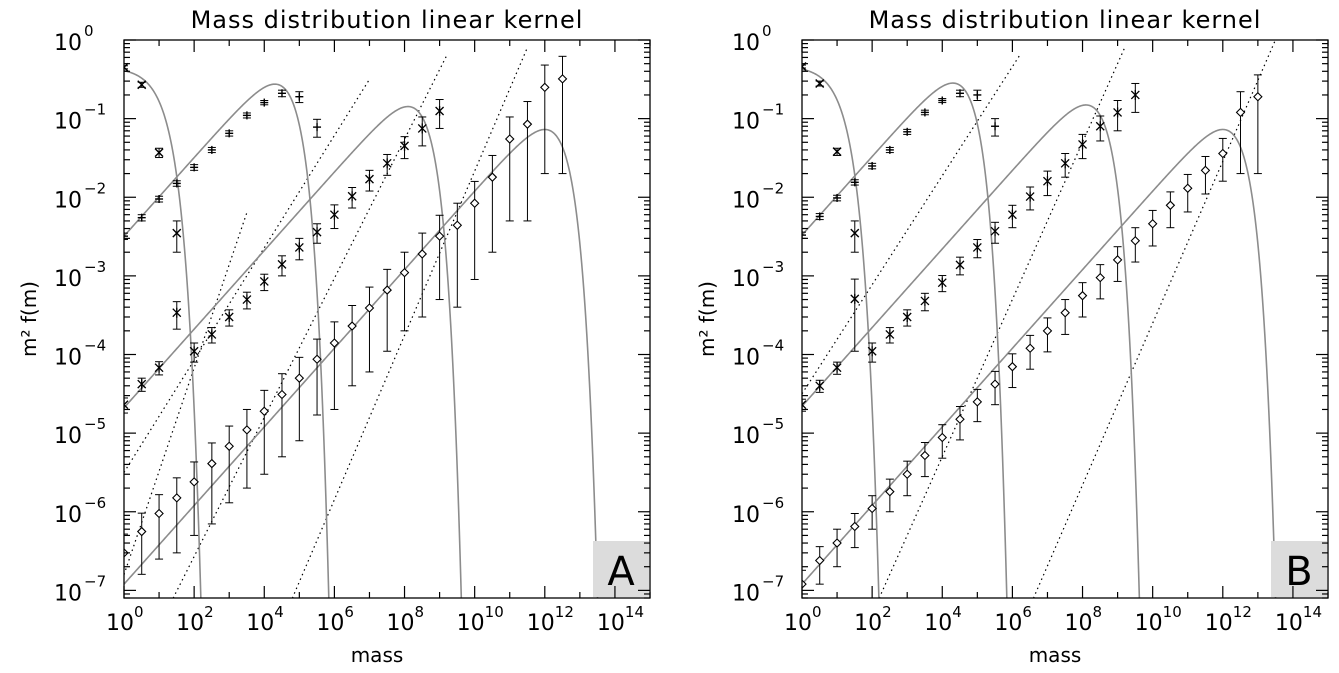 This screenshot has width=1339, height=673. I want to click on y-tick-exponent: −2, so click(95, 188).